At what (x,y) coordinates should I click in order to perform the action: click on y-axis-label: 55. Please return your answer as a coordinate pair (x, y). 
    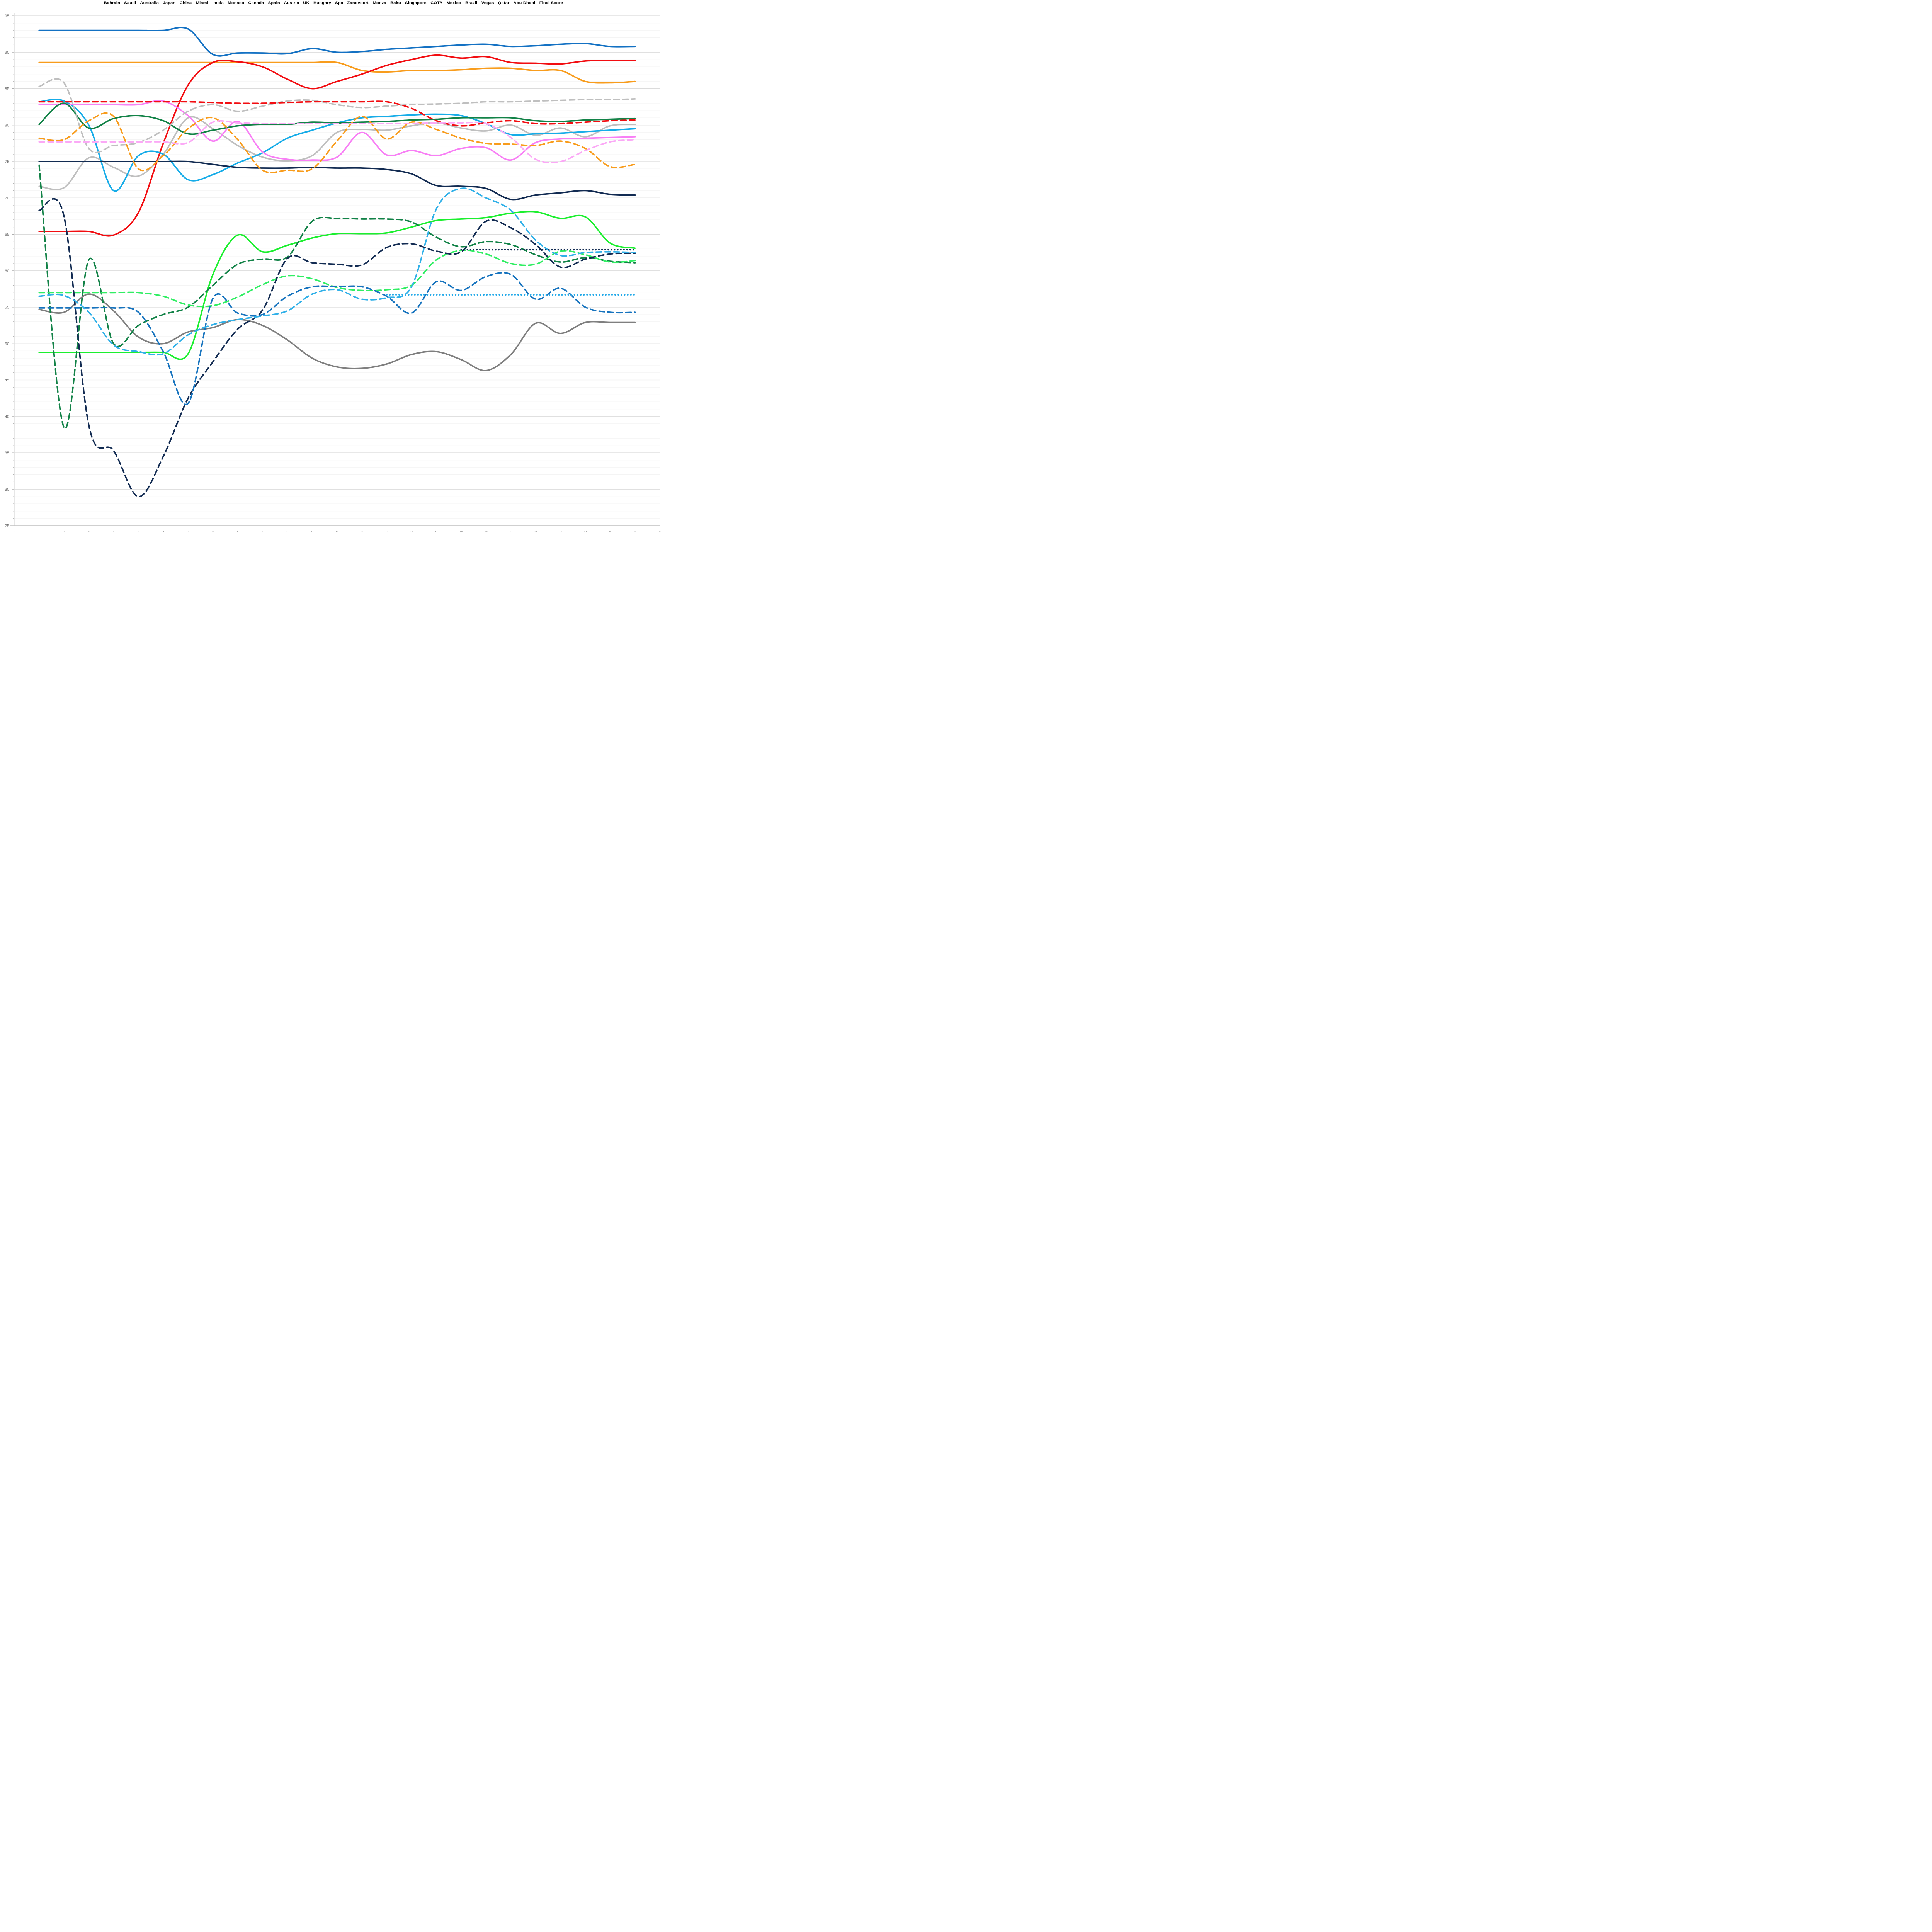
    Looking at the image, I should click on (7, 307).